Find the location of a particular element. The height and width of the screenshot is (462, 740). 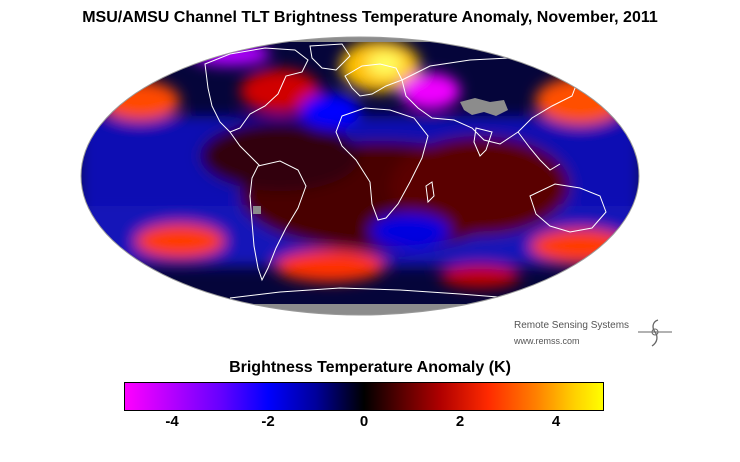

coast-australia is located at coordinates (568, 208).